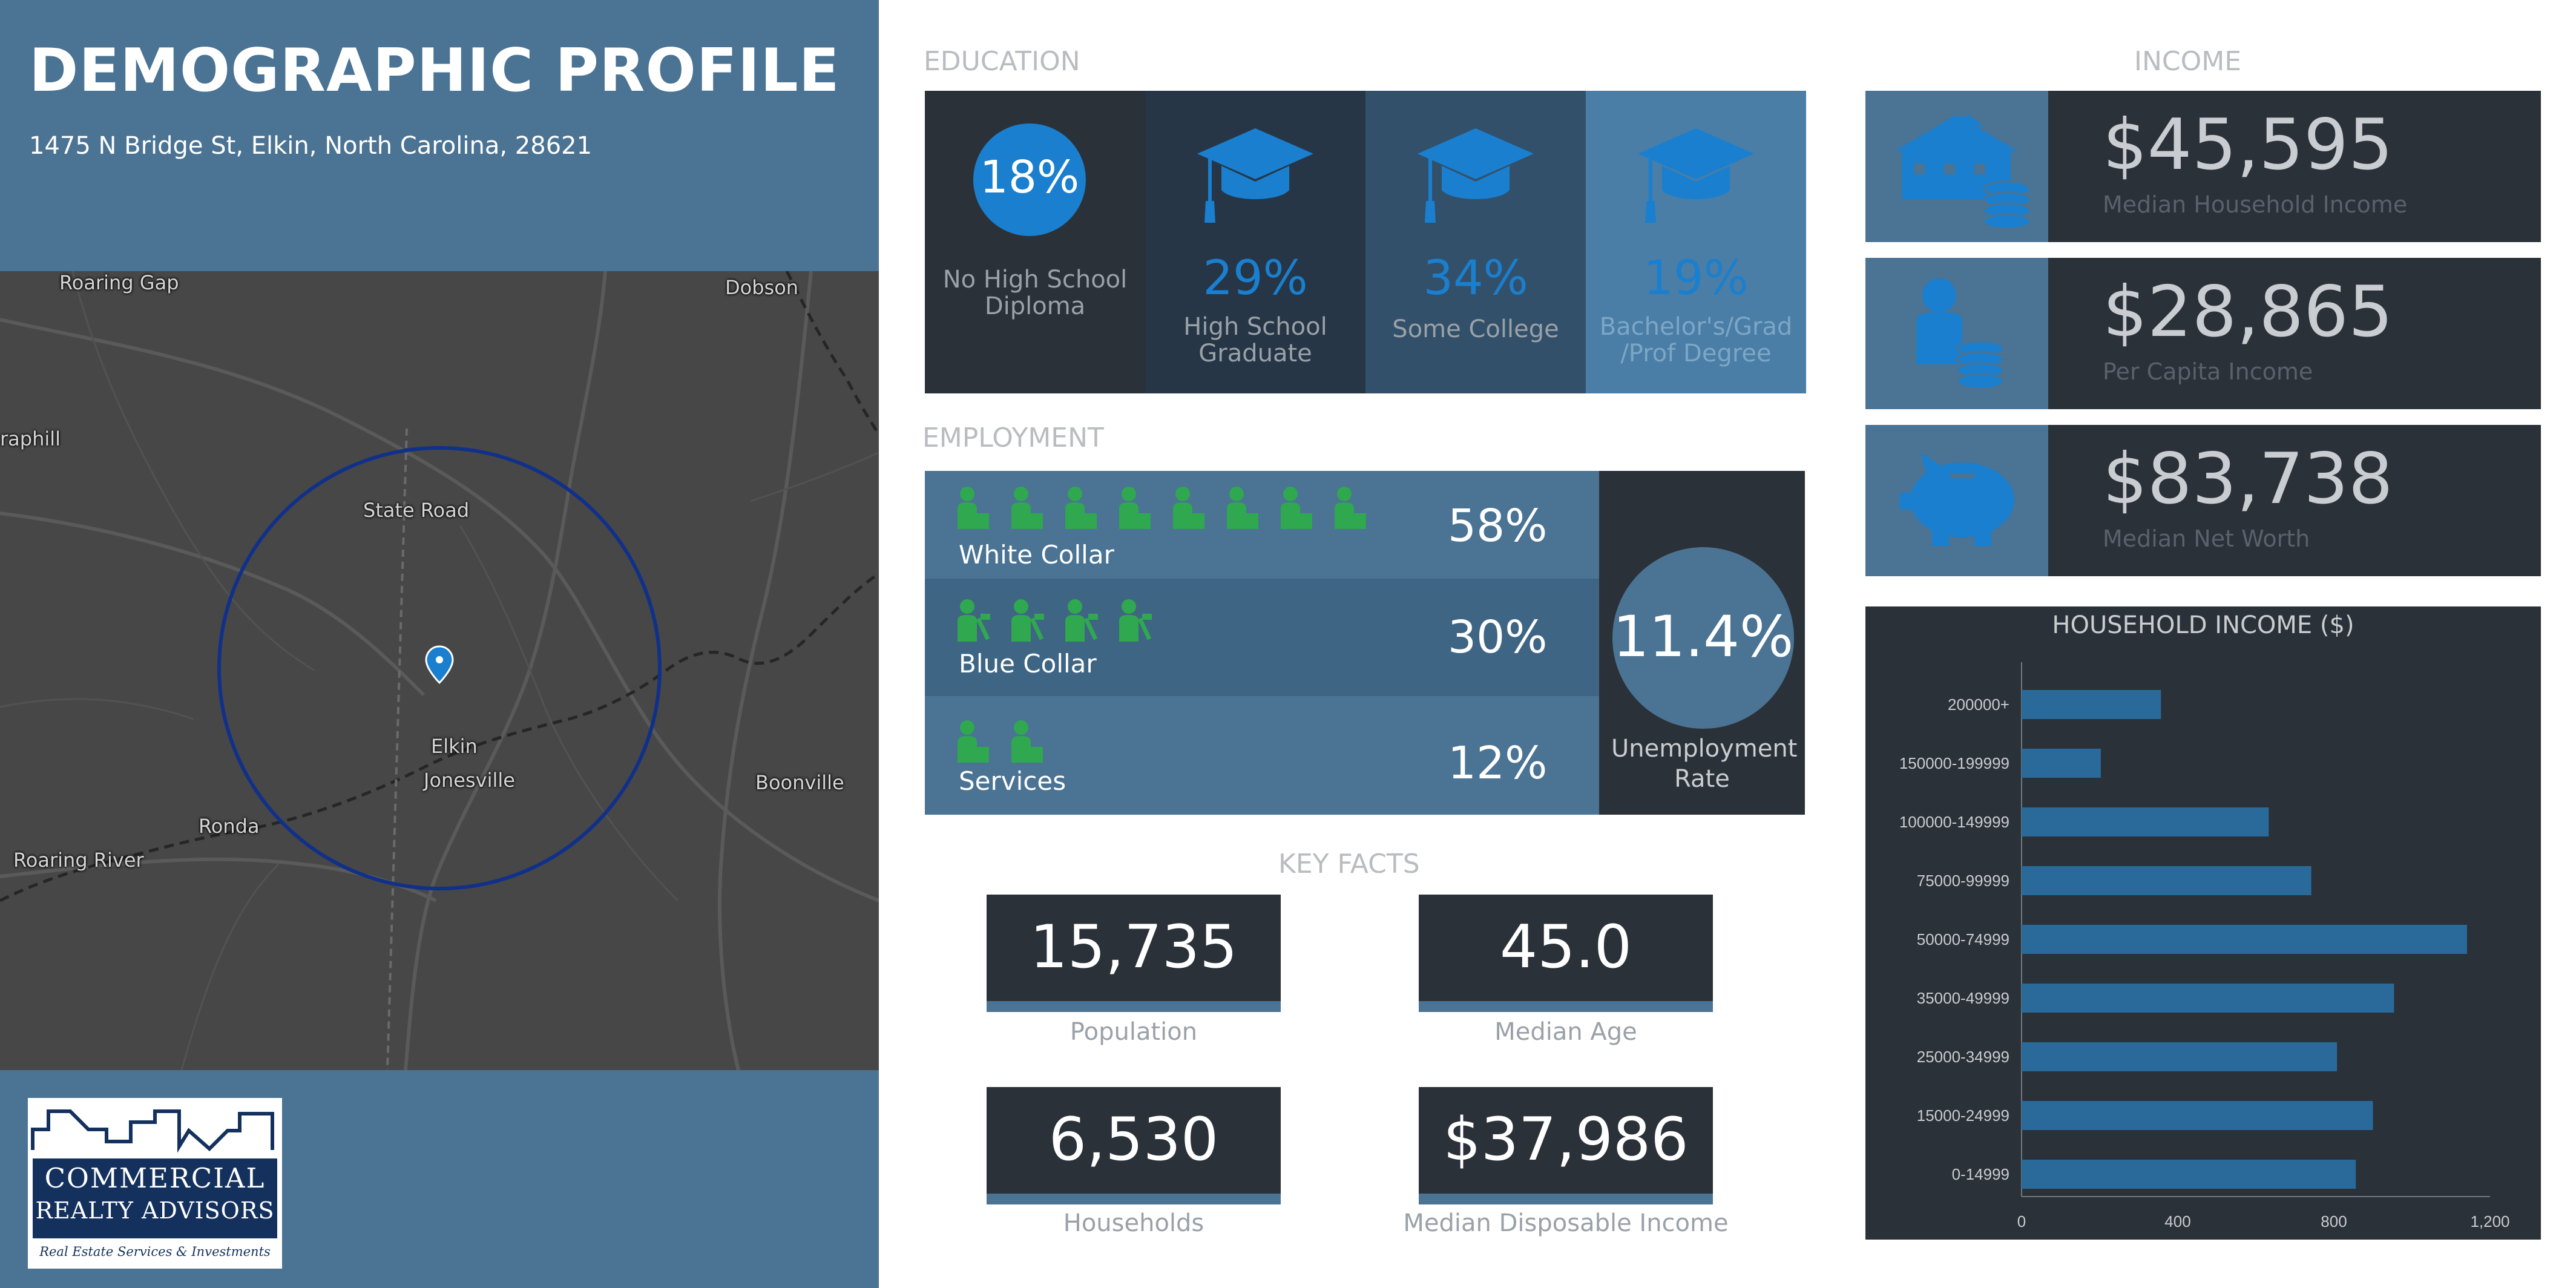  What do you see at coordinates (1963, 1057) in the screenshot?
I see `y-tick-label: 25000-34999` at bounding box center [1963, 1057].